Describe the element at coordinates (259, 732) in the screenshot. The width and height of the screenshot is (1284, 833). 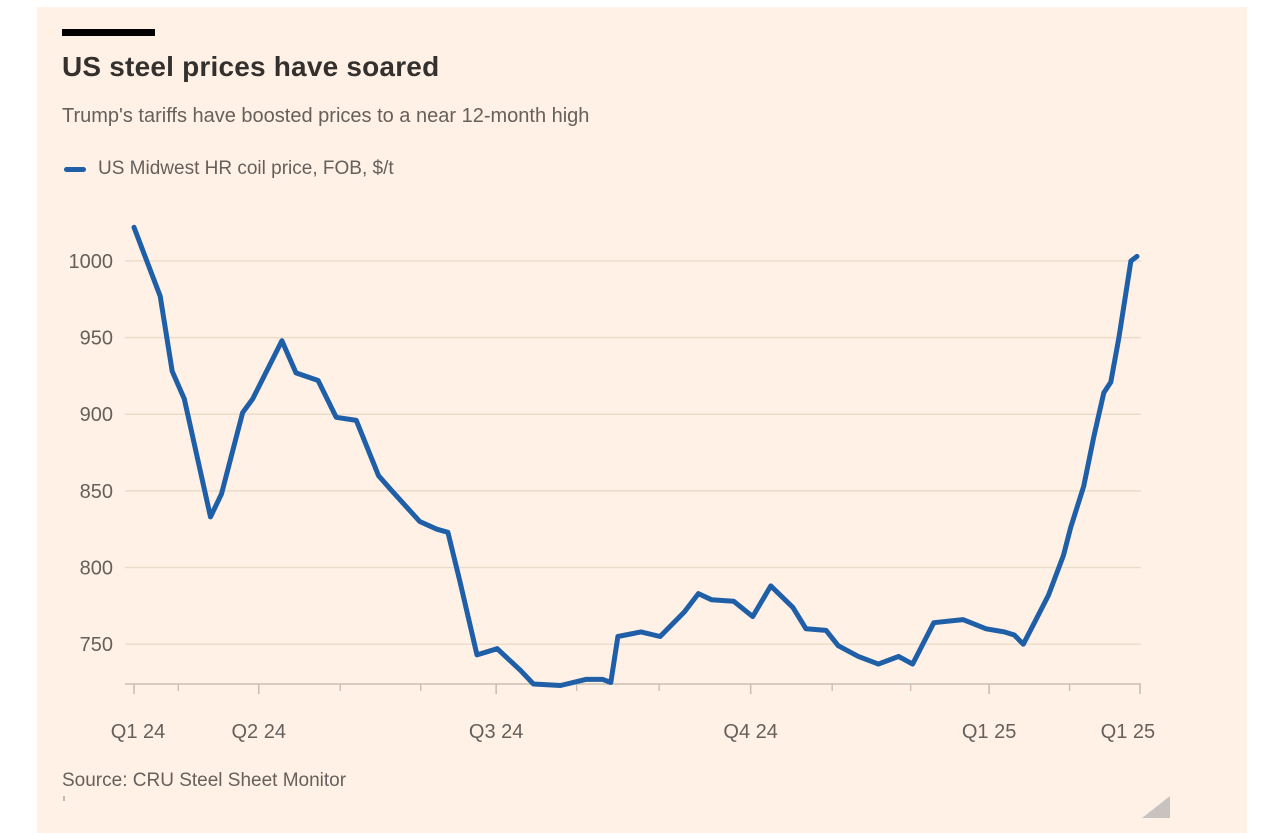
I see `x-axis-tick-label: Q2 24` at that location.